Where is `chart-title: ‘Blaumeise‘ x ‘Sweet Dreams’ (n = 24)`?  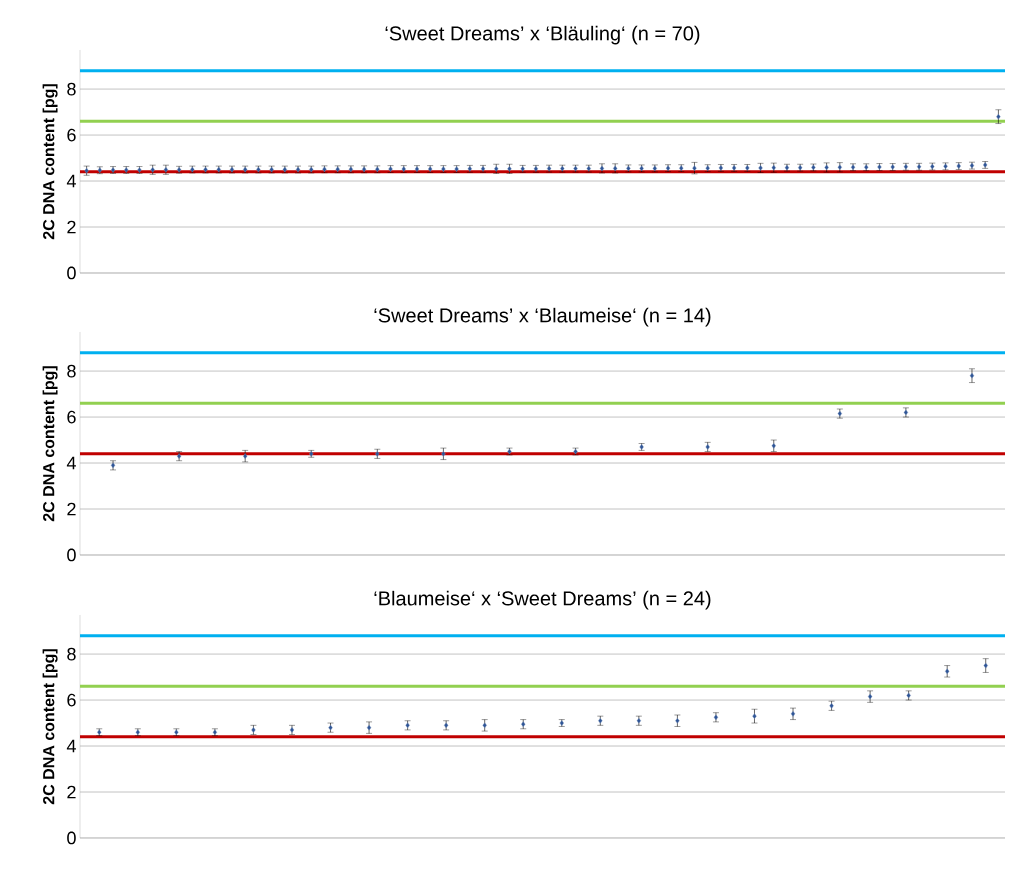 chart-title: ‘Blaumeise‘ x ‘Sweet Dreams’ (n = 24) is located at coordinates (542, 600).